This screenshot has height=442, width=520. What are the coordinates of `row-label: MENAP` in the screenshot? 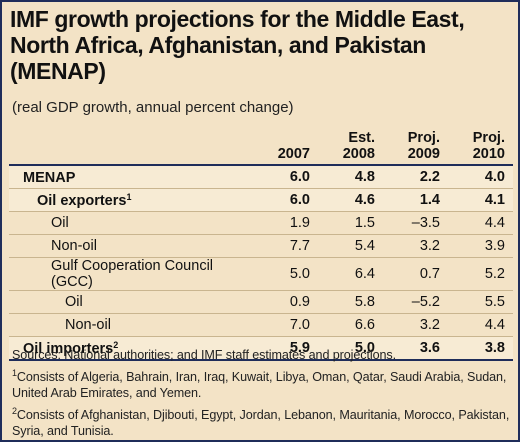 It's located at (131, 176).